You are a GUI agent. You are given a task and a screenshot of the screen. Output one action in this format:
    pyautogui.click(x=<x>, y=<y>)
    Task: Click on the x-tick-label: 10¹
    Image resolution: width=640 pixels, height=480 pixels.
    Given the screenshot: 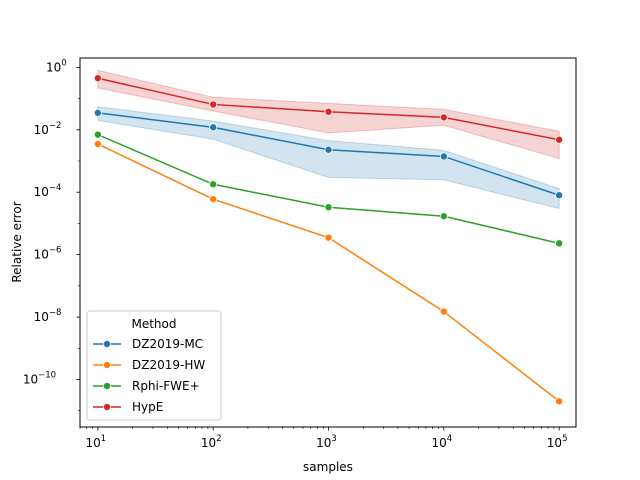 What is the action you would take?
    pyautogui.click(x=96, y=442)
    